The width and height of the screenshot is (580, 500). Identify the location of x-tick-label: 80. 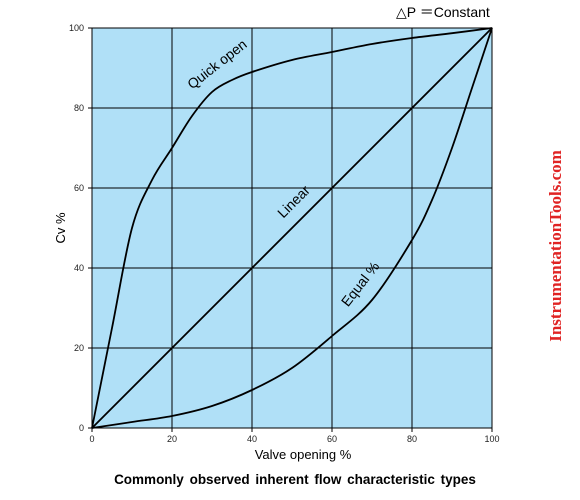
(412, 439).